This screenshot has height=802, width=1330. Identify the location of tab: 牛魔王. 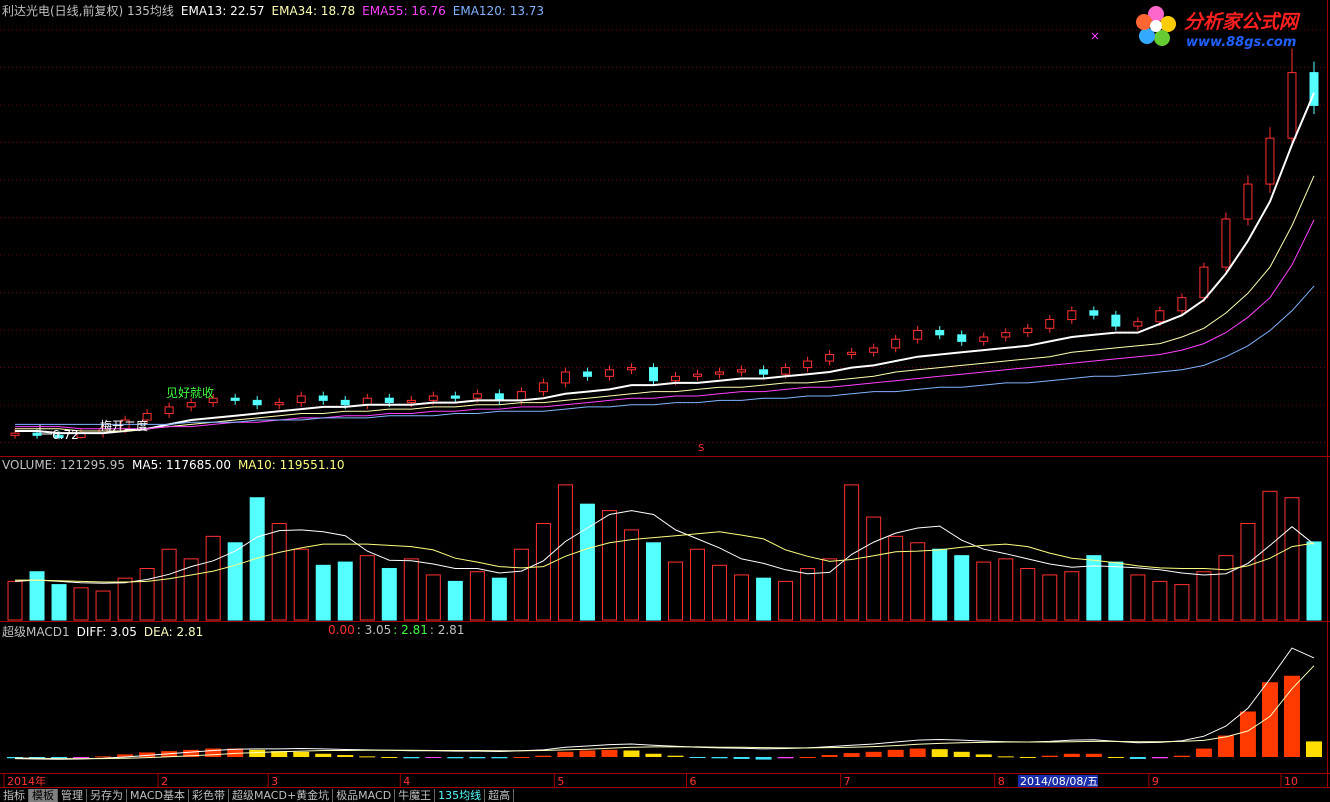
(415, 795).